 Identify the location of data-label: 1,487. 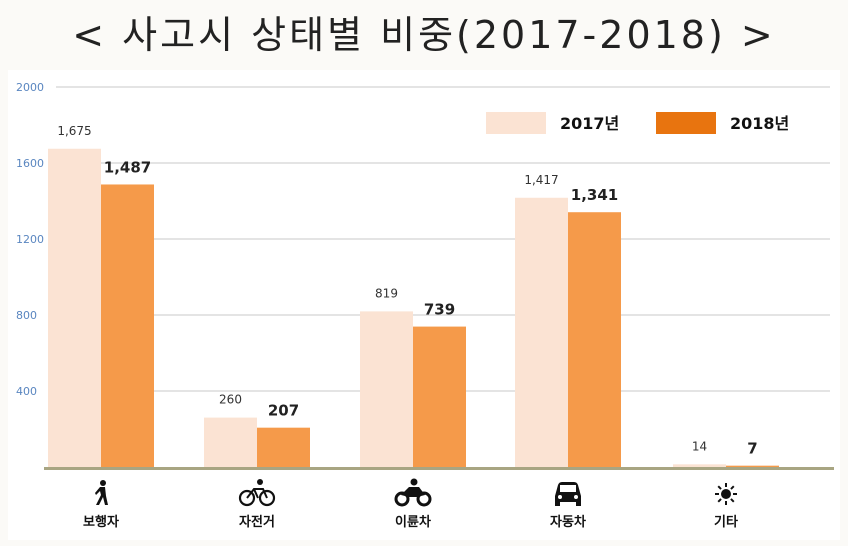
(127, 167).